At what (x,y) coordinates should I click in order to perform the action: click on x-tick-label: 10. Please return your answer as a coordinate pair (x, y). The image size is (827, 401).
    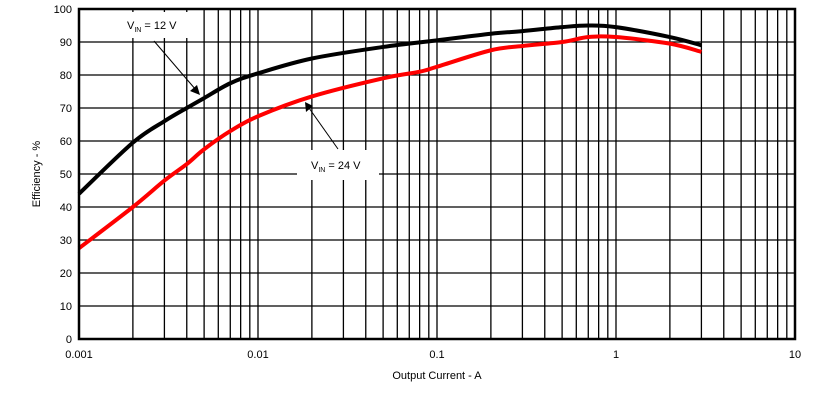
    Looking at the image, I should click on (795, 355).